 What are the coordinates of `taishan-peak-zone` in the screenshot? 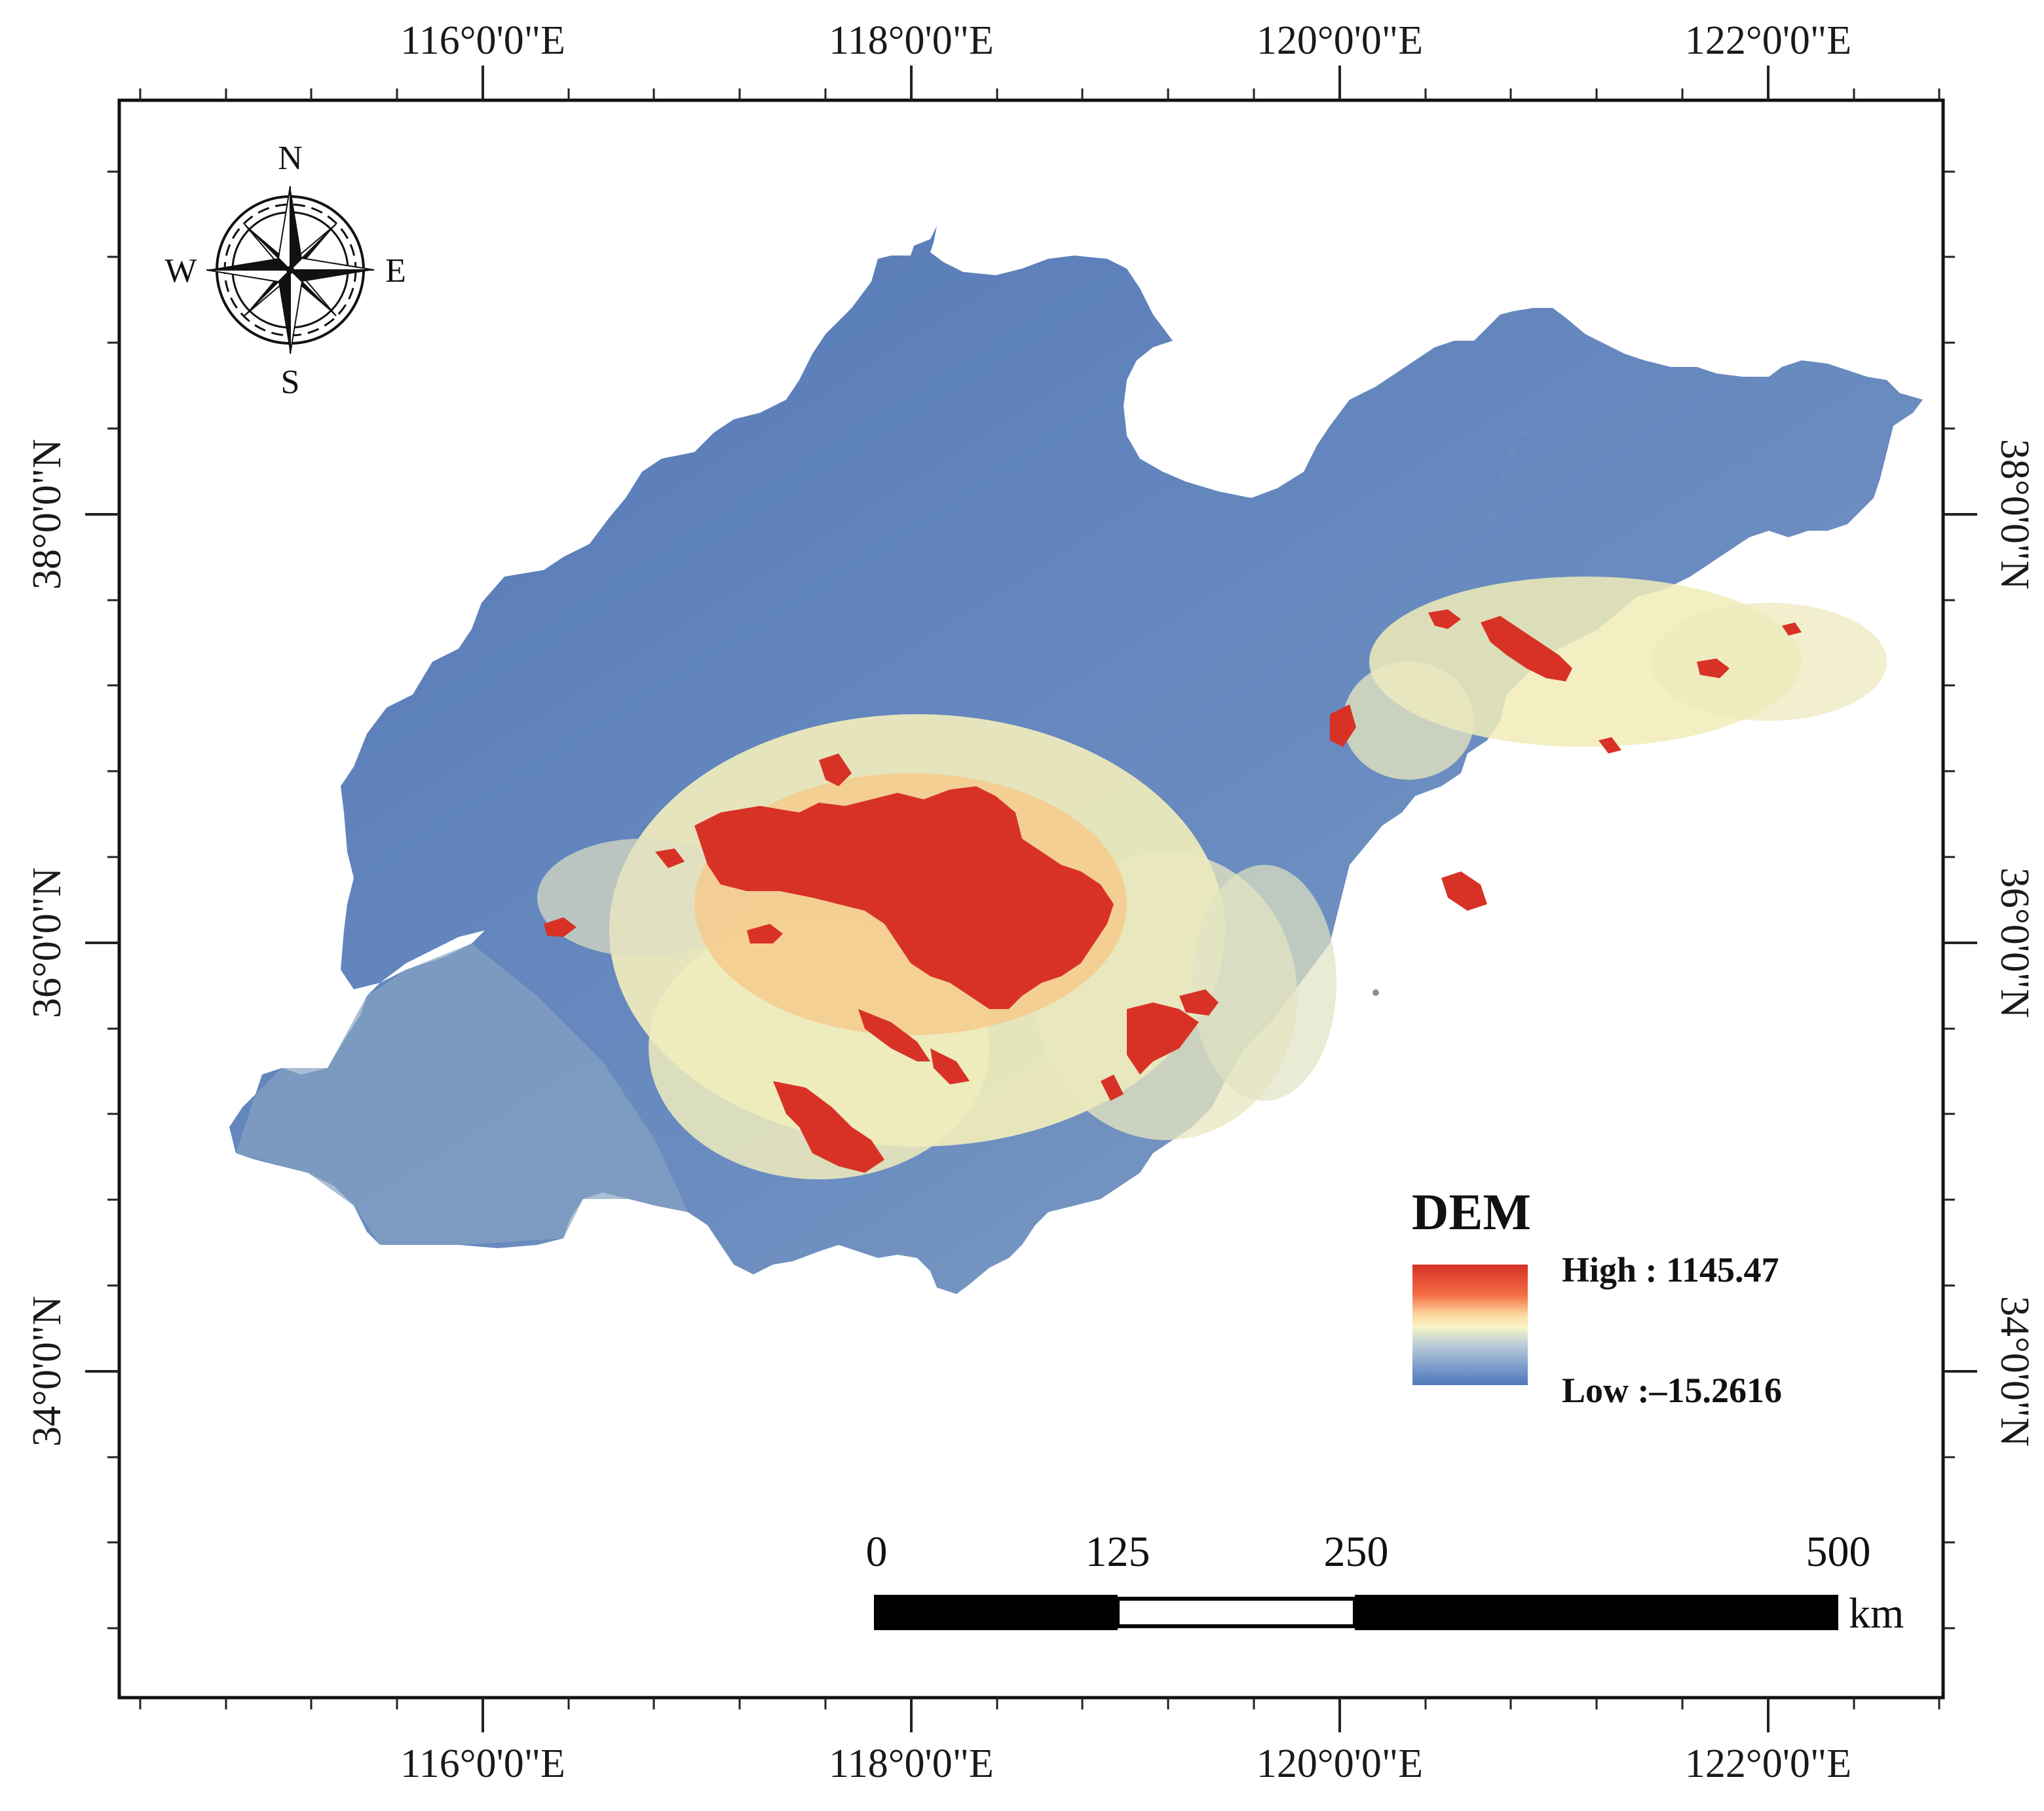 It's located at (904, 897).